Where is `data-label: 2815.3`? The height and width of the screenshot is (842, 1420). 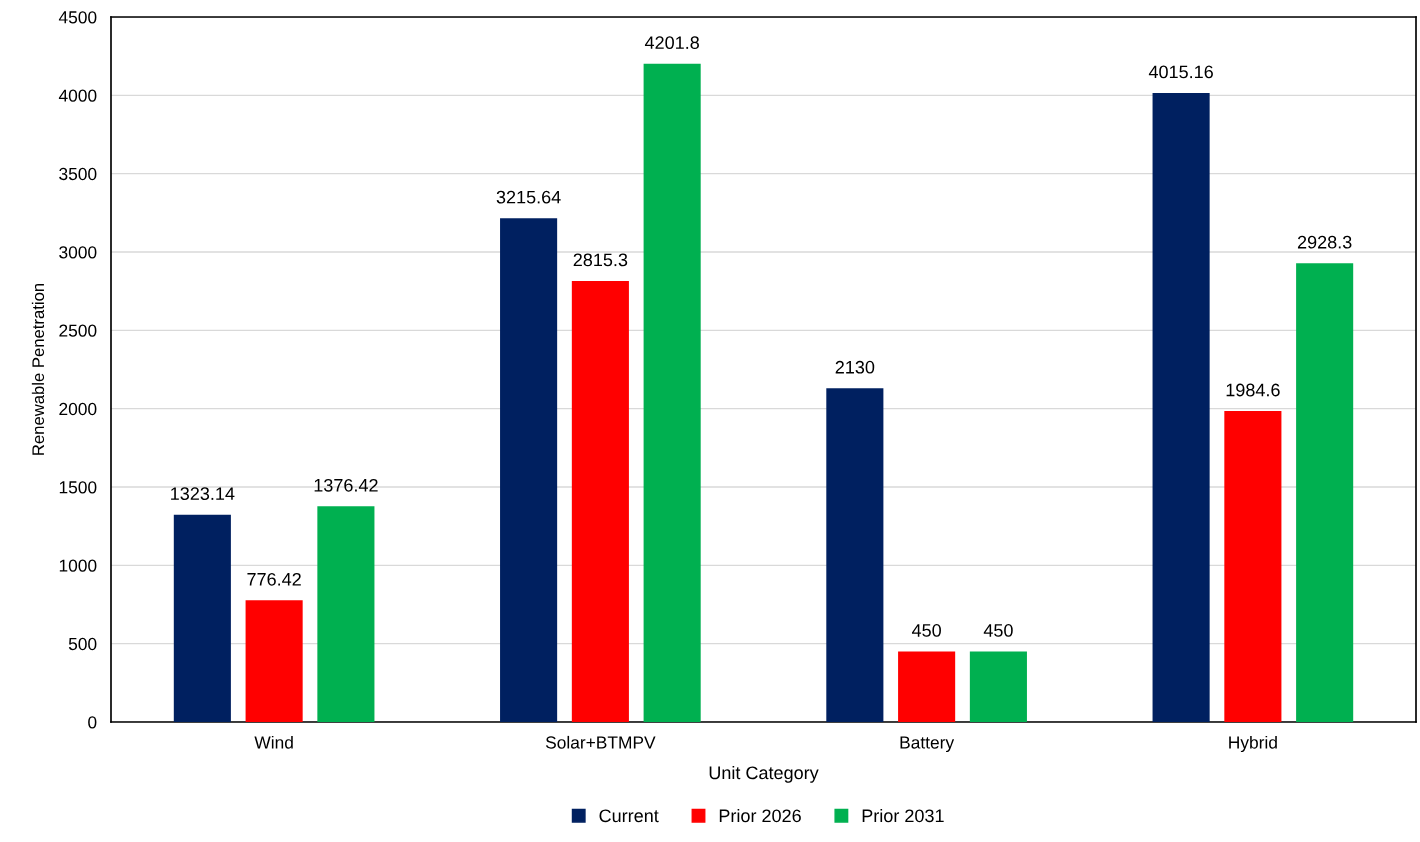
data-label: 2815.3 is located at coordinates (600, 260).